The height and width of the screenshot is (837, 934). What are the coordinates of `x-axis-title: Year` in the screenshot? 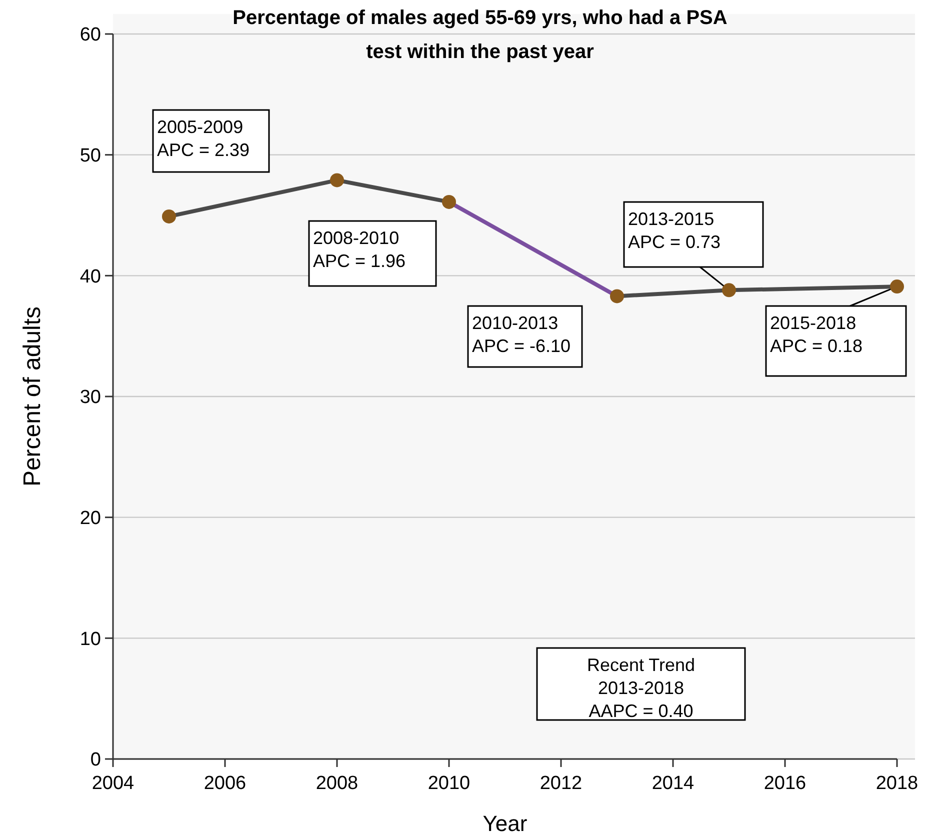 It's located at (505, 823).